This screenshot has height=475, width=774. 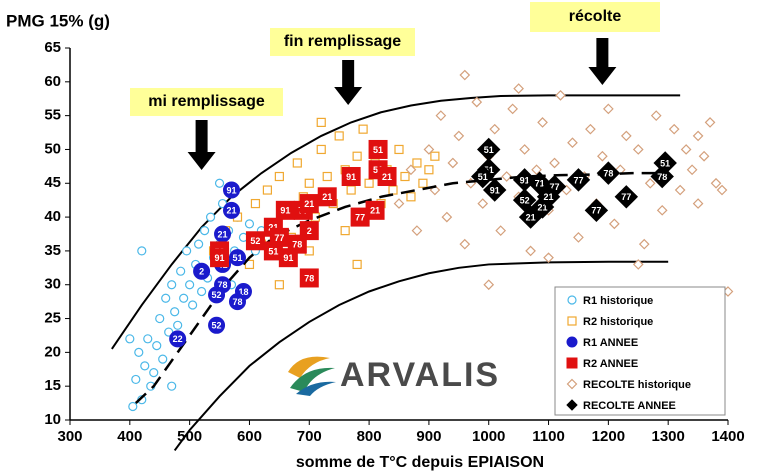 I want to click on x-tick-label: 500, so click(x=189, y=436).